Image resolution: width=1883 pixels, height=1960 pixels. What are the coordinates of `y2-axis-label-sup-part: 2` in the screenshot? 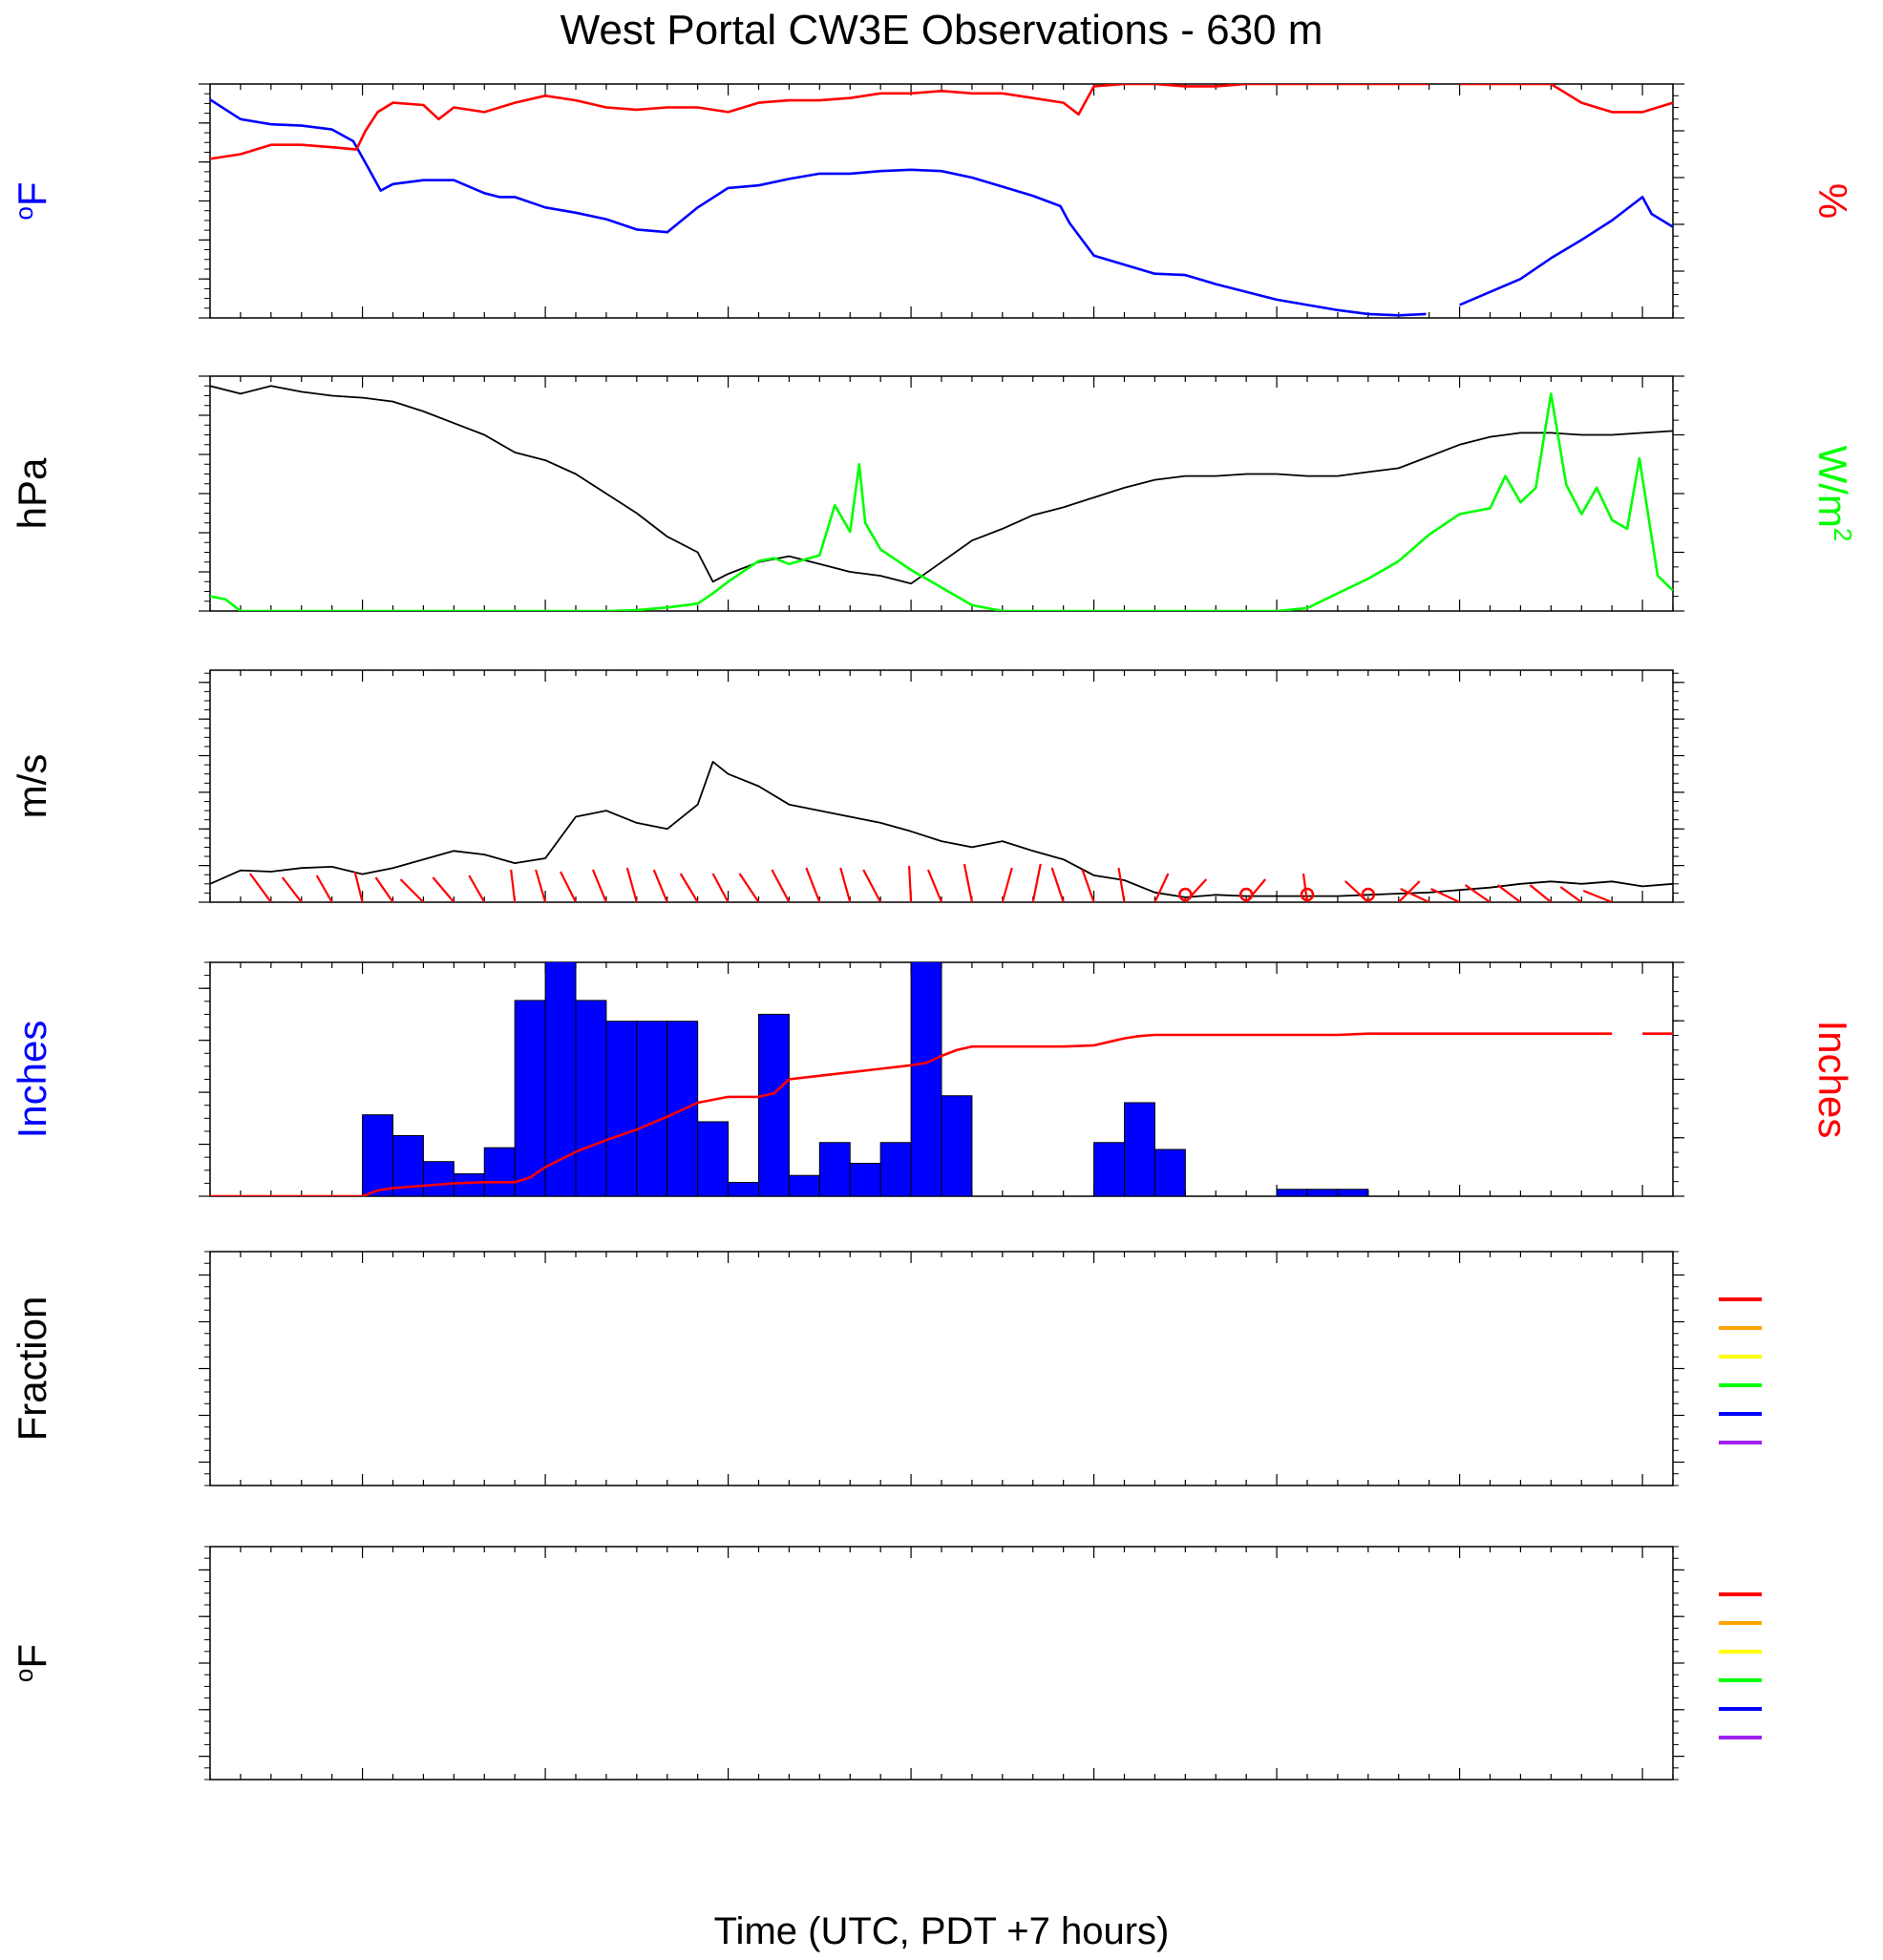 It's located at (1843, 534).